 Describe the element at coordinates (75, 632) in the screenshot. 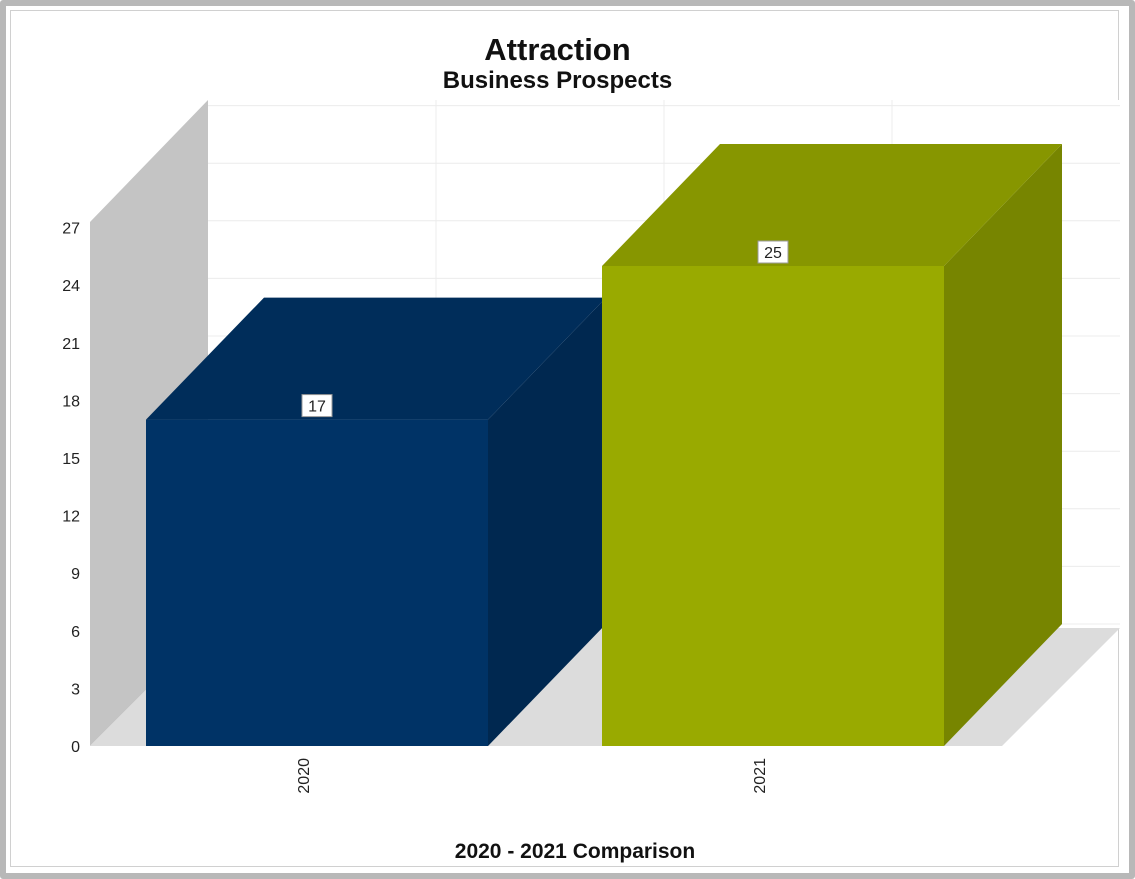

I see `y-tick-label: 6` at that location.